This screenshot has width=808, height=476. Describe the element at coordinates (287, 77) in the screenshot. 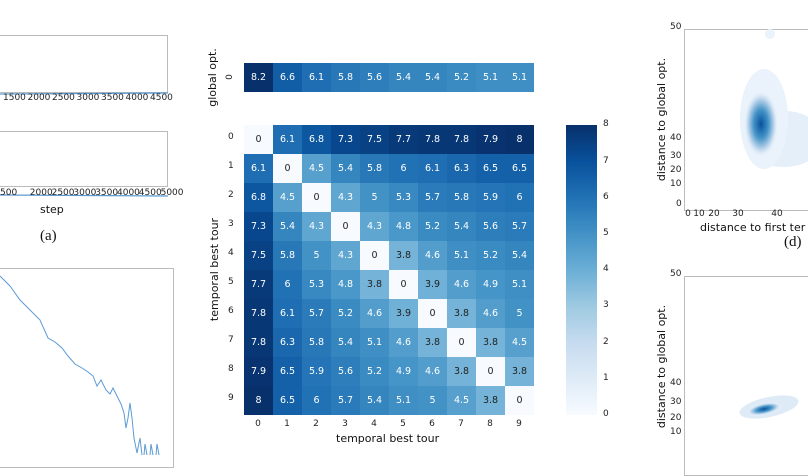

I see `global-opt-cell: 6.6` at that location.